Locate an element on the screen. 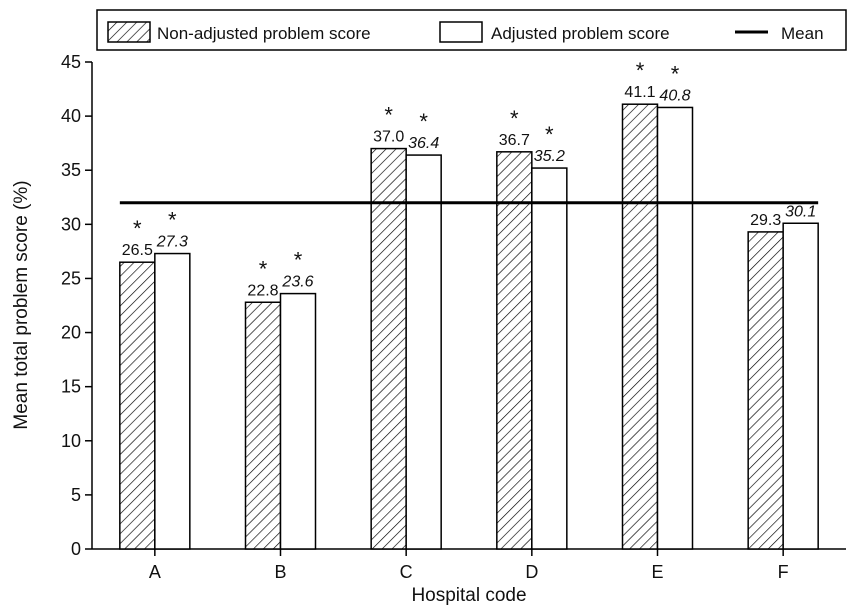 The height and width of the screenshot is (608, 857). x-tick-label: F is located at coordinates (783, 572).